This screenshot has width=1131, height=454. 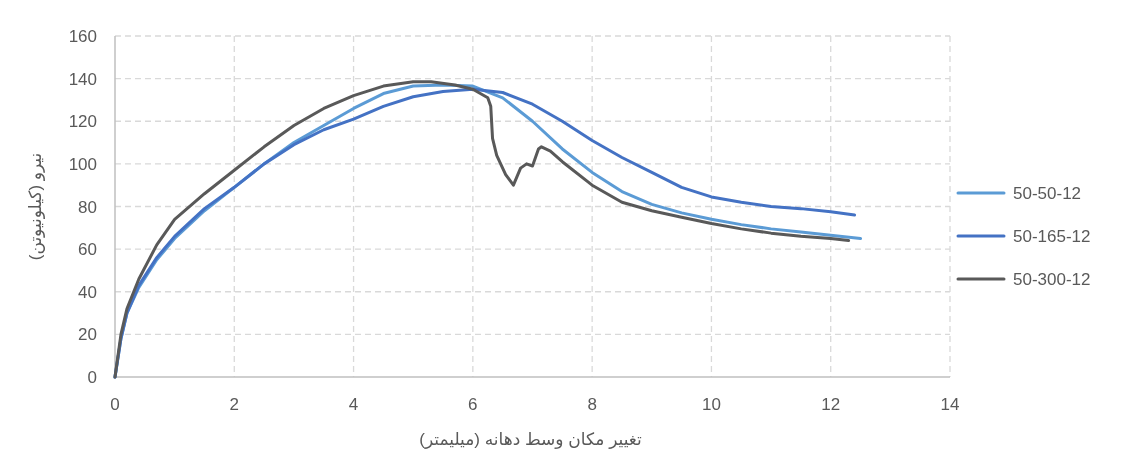 I want to click on y-tick-label: 40, so click(x=87, y=292).